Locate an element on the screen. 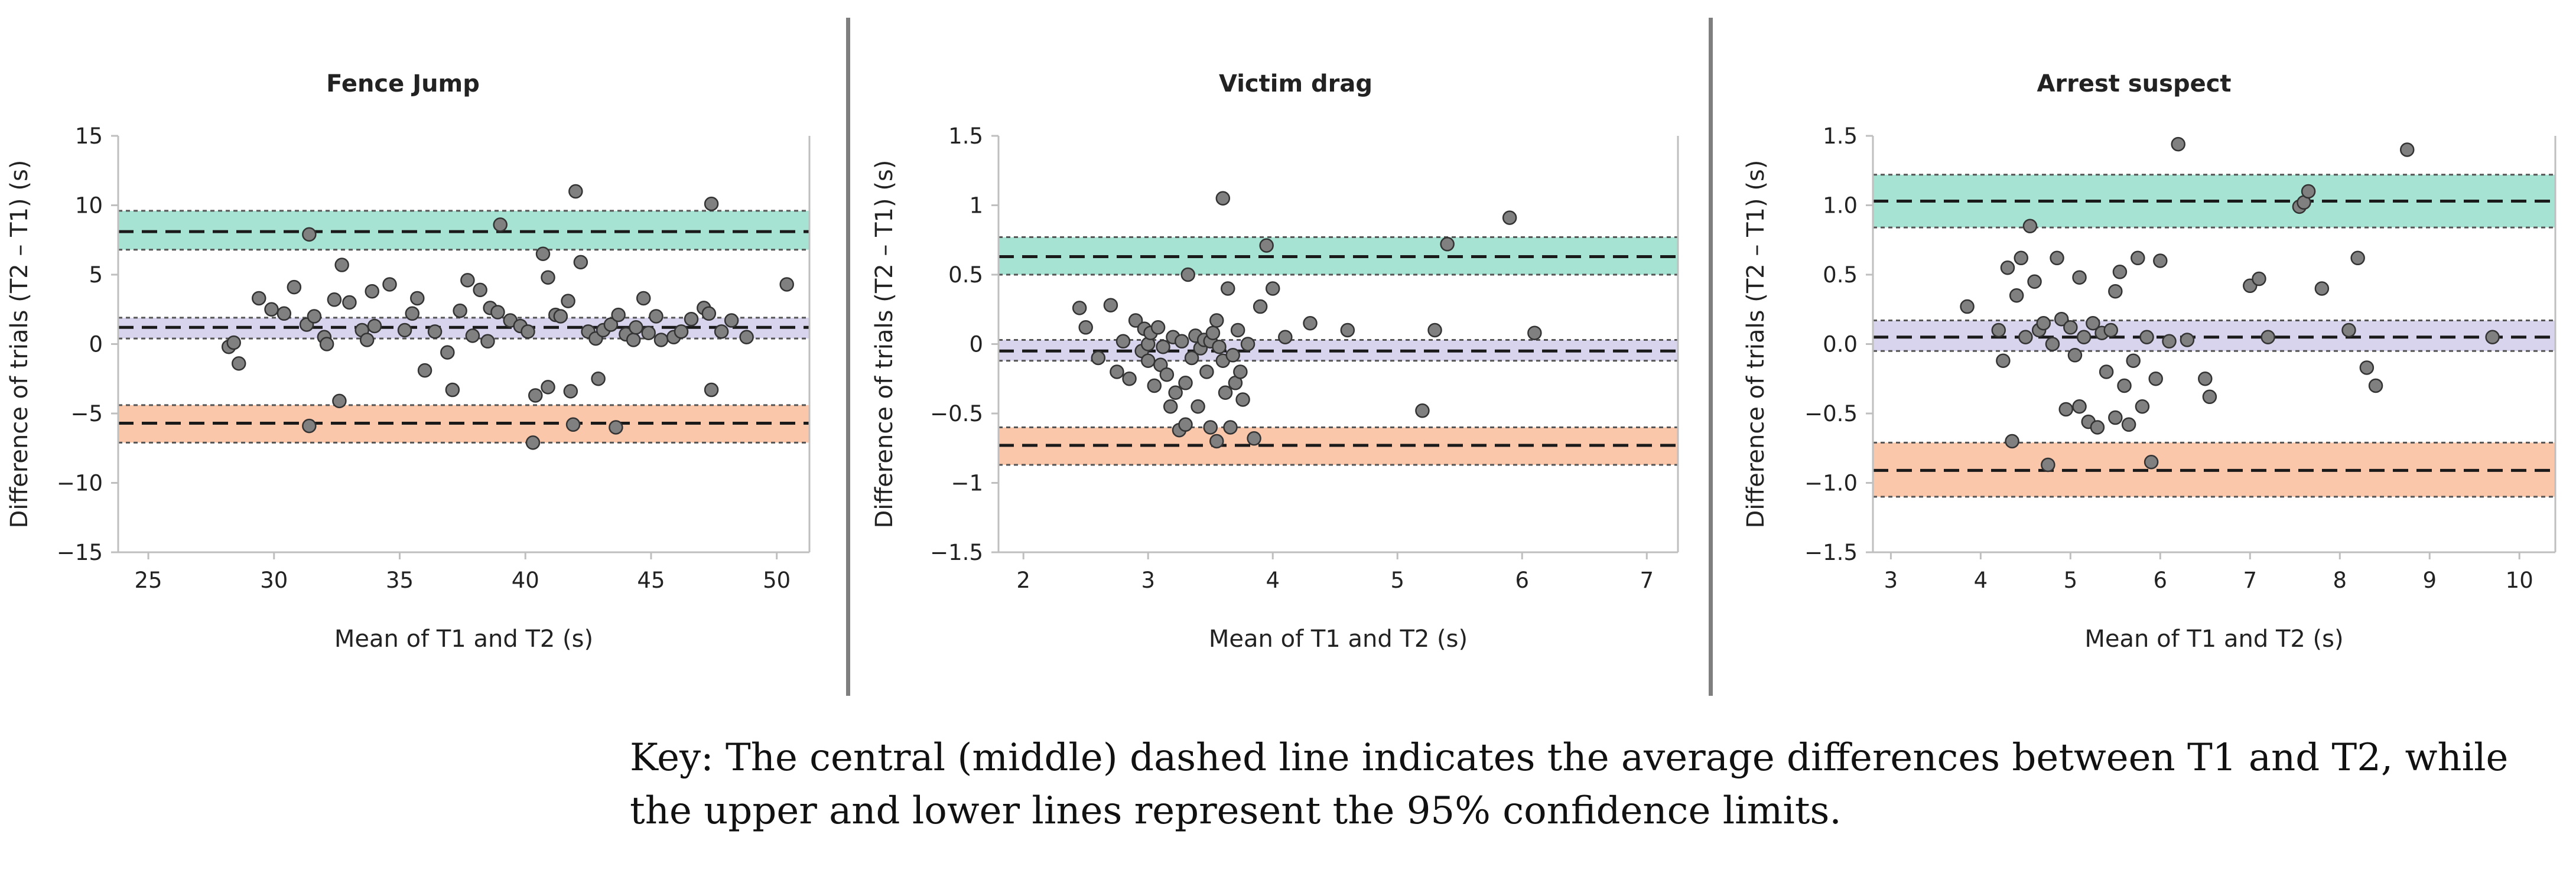 This screenshot has height=873, width=2576. x-tick-label: 10 is located at coordinates (2520, 580).